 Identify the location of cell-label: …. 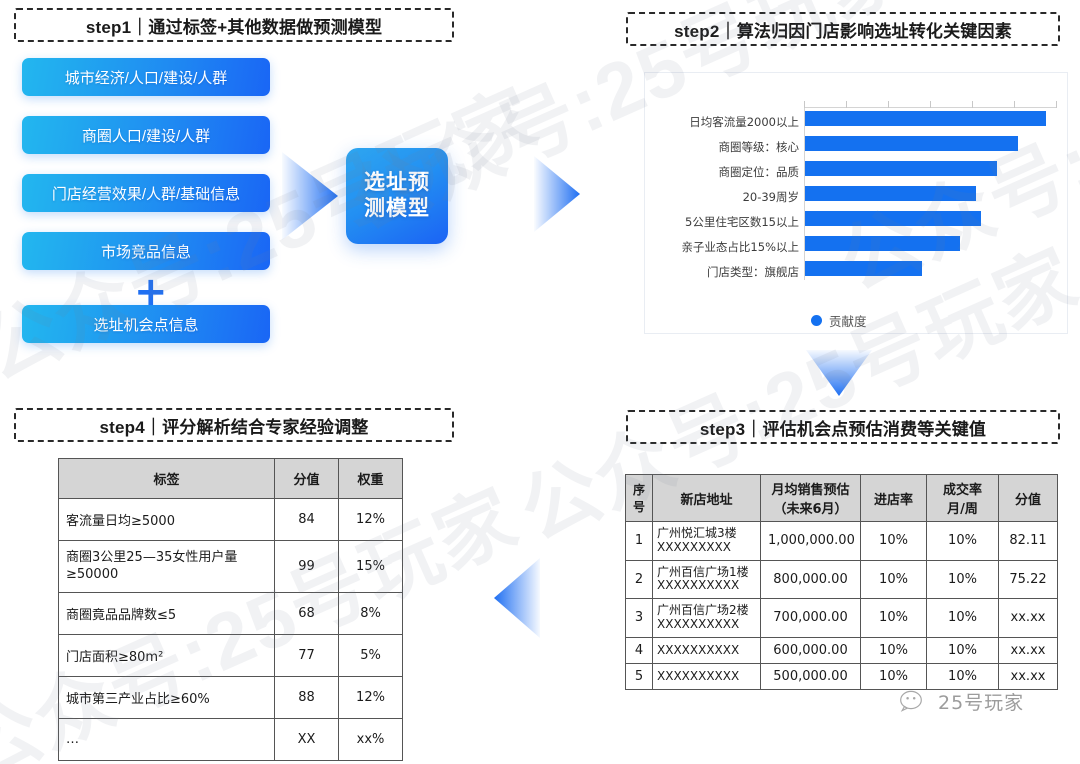
(166, 739).